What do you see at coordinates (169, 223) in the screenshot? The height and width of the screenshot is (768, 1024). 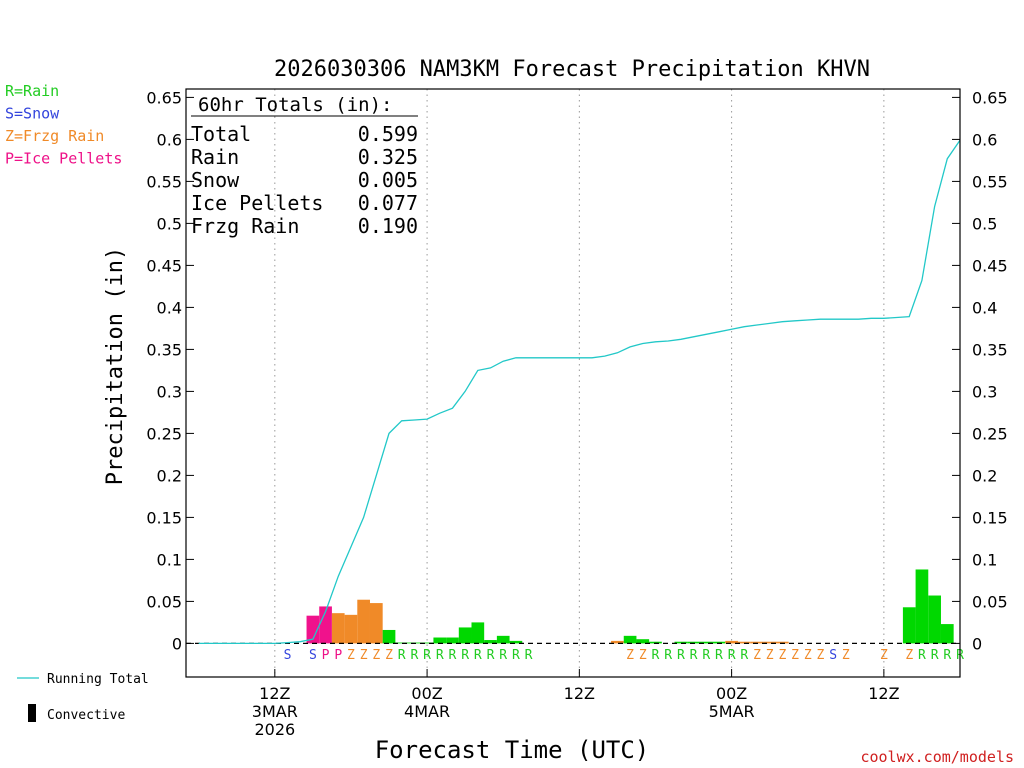 I see `y-tick-label: 0.5` at bounding box center [169, 223].